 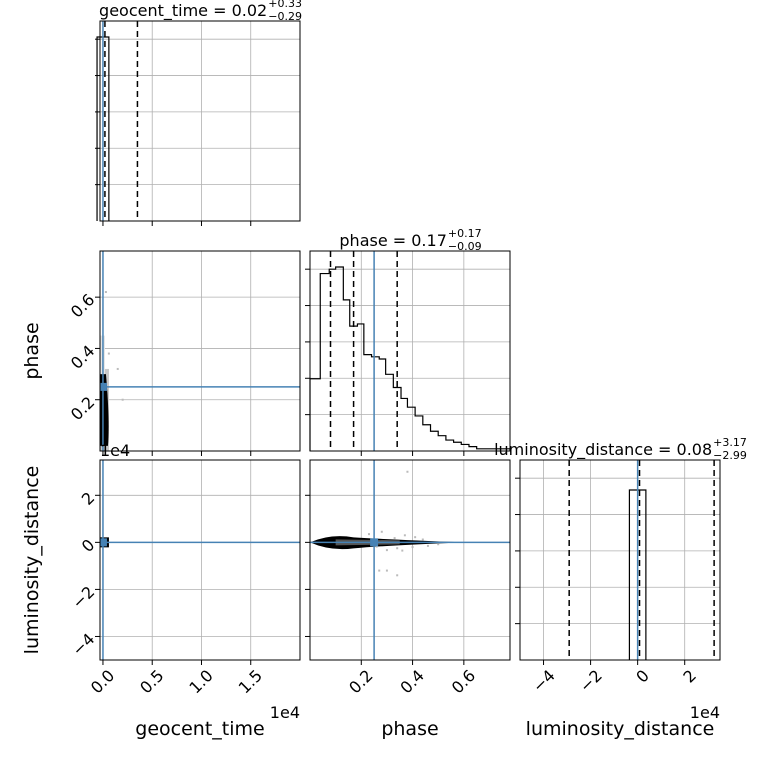 I want to click on title-geocent_time: geocent_time = 0.02 +0.33−0.29, so click(x=200, y=11).